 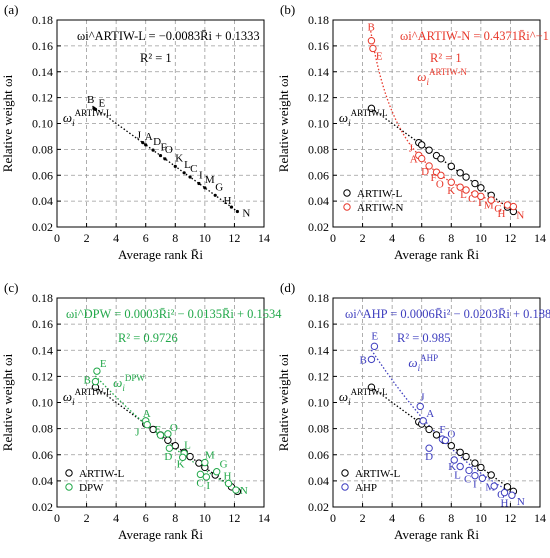 I want to click on y-tick-label: 0.02, so click(x=42, y=227).